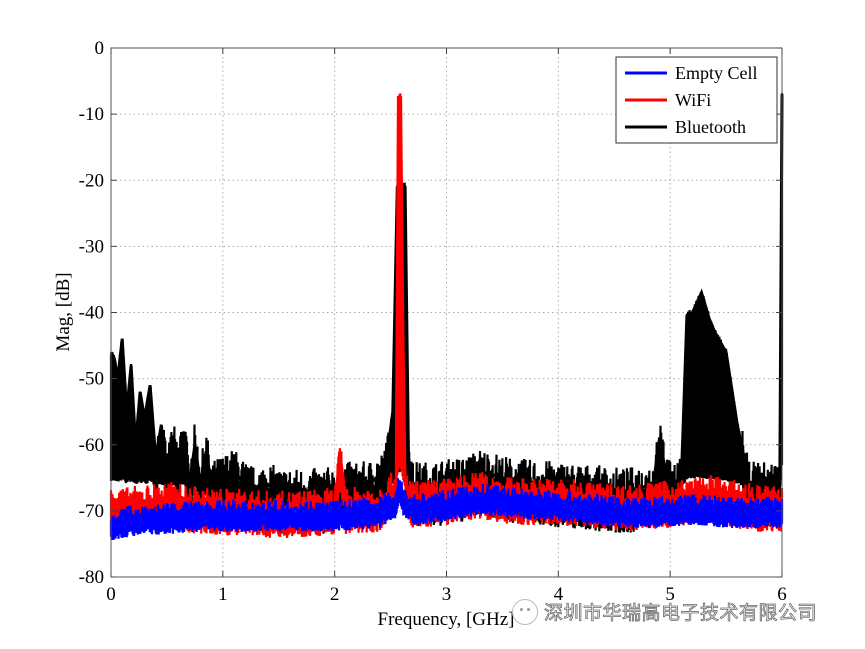  I want to click on y-tick-label: -70, so click(91, 511).